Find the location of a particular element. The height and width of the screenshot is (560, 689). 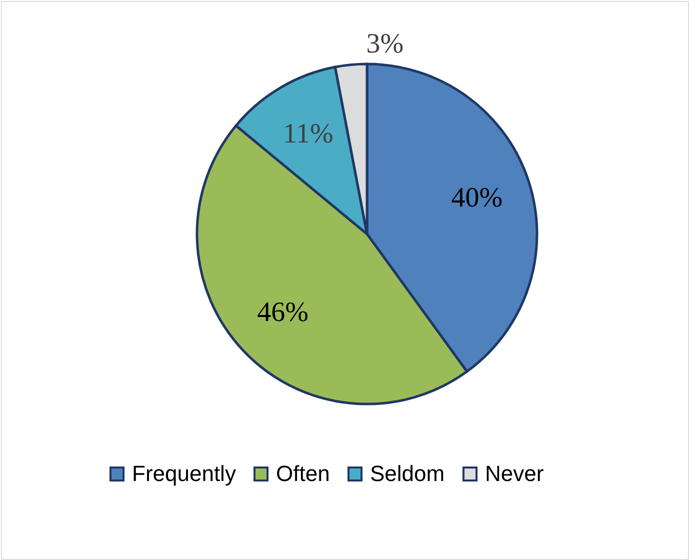

legend-label: Never is located at coordinates (514, 473).